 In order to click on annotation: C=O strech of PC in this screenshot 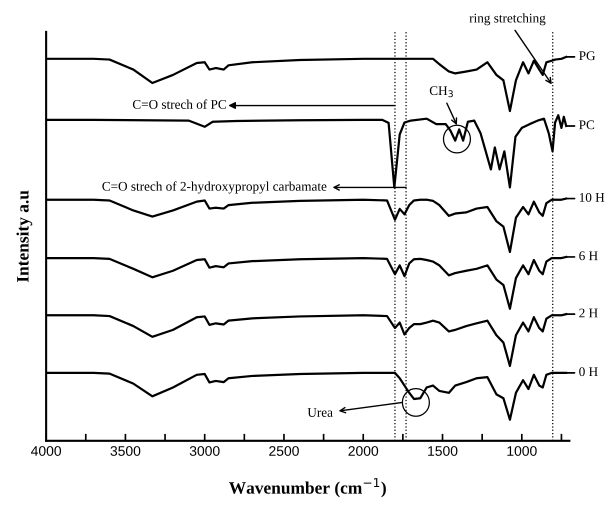, I will do `click(179, 104)`.